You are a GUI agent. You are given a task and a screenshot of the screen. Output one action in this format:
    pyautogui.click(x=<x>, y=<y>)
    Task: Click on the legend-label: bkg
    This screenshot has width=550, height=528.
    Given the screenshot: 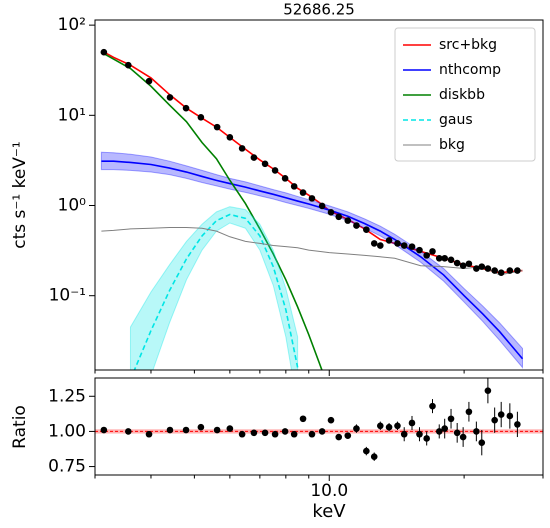 What is the action you would take?
    pyautogui.click(x=452, y=145)
    